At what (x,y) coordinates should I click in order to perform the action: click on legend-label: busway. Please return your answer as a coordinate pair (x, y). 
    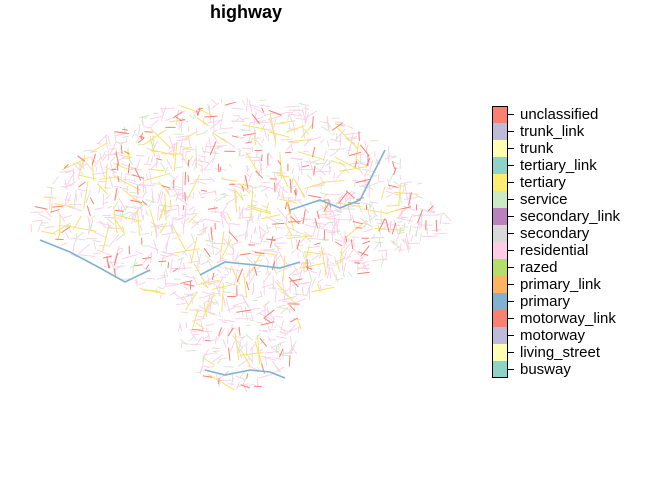
    Looking at the image, I should click on (545, 369).